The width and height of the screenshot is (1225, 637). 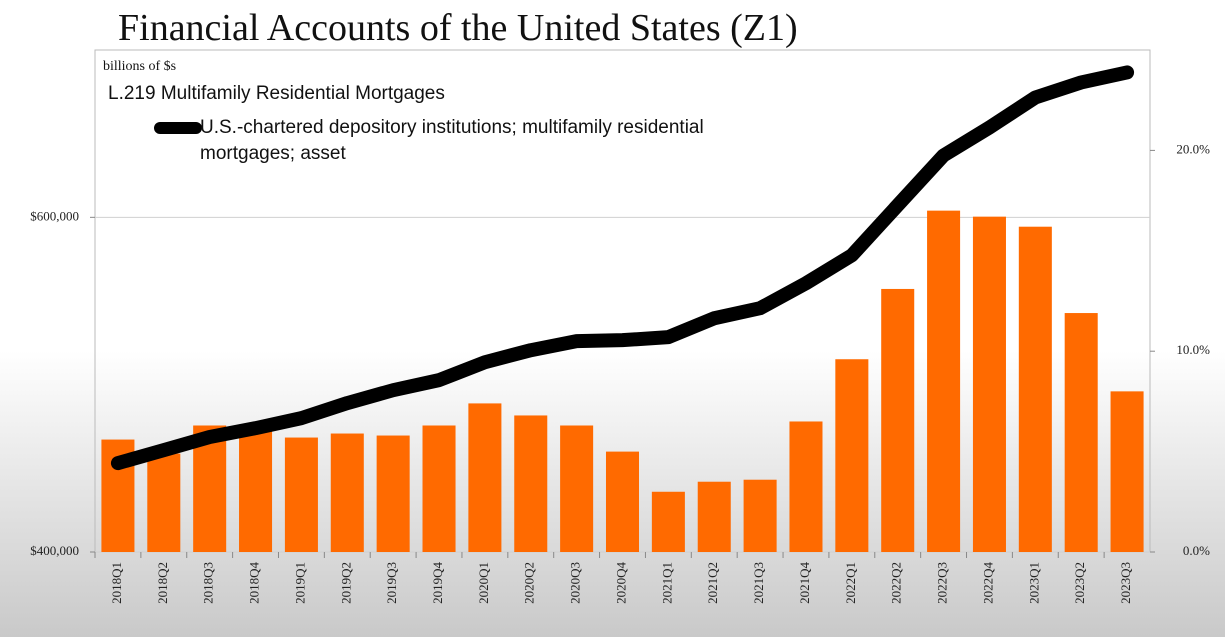 What do you see at coordinates (666, 583) in the screenshot?
I see `x-tick-label: 2021Q1` at bounding box center [666, 583].